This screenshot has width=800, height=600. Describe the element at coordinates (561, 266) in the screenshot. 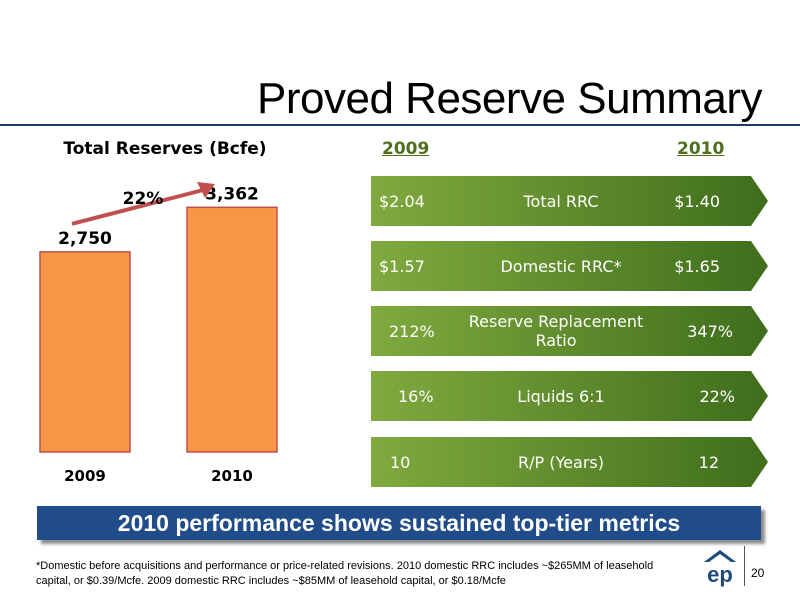

I see `metric-label: Domestic RRC*` at that location.